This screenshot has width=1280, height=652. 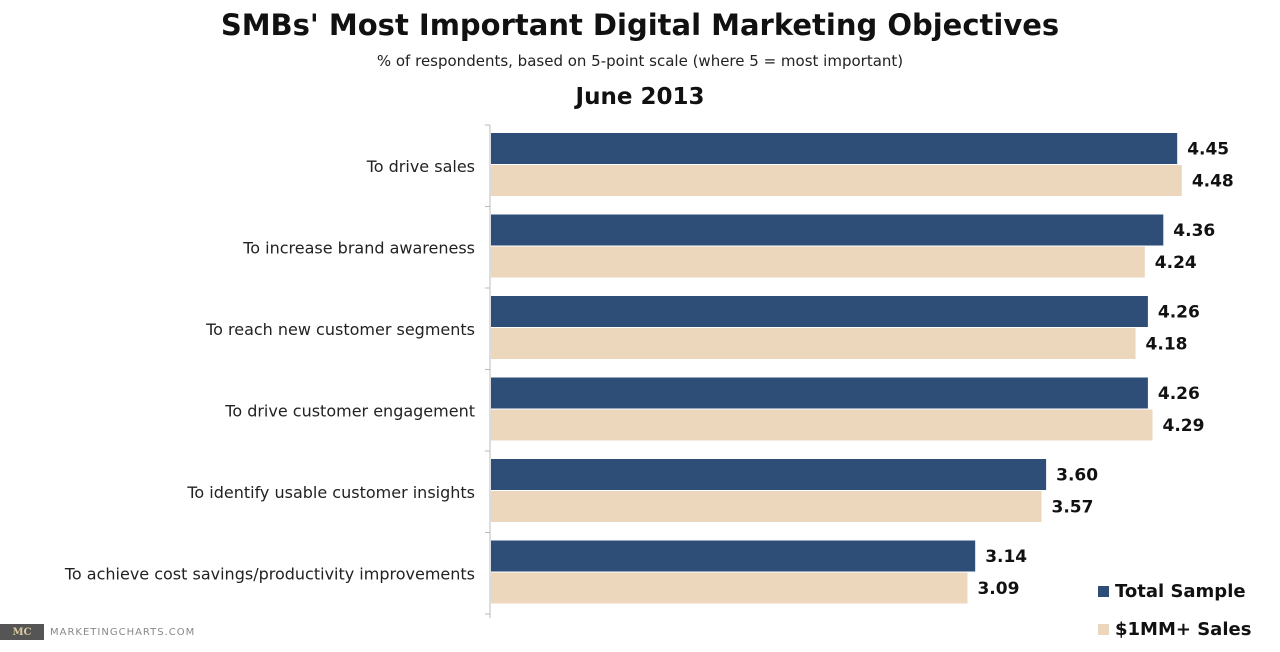 What do you see at coordinates (1103, 629) in the screenshot?
I see `legend-swatch-1mm-sales` at bounding box center [1103, 629].